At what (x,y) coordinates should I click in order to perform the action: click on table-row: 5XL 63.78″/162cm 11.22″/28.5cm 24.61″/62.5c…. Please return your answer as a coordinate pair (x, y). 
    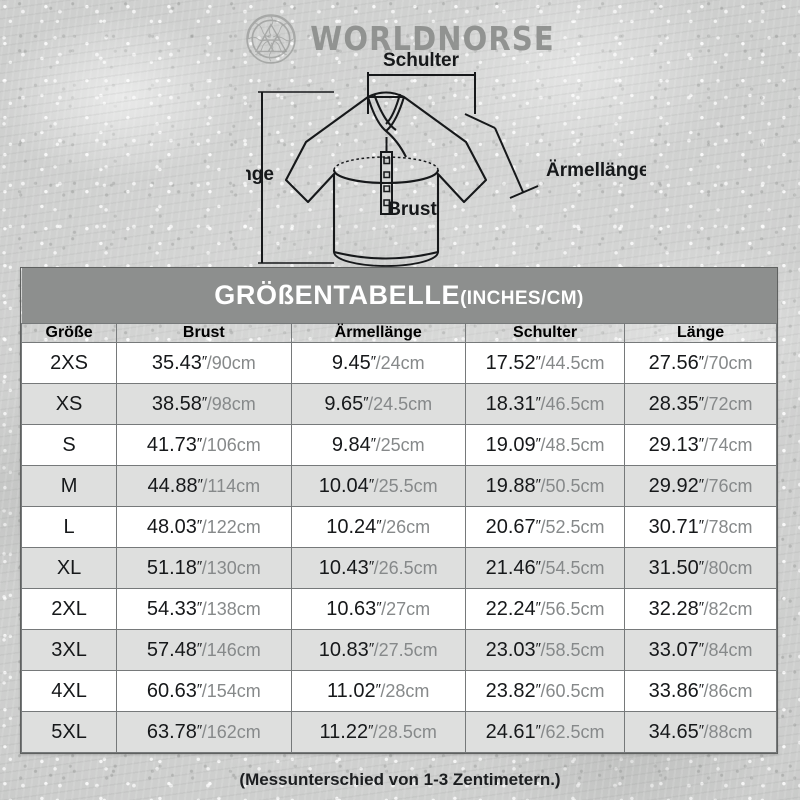
    Looking at the image, I should click on (398, 732).